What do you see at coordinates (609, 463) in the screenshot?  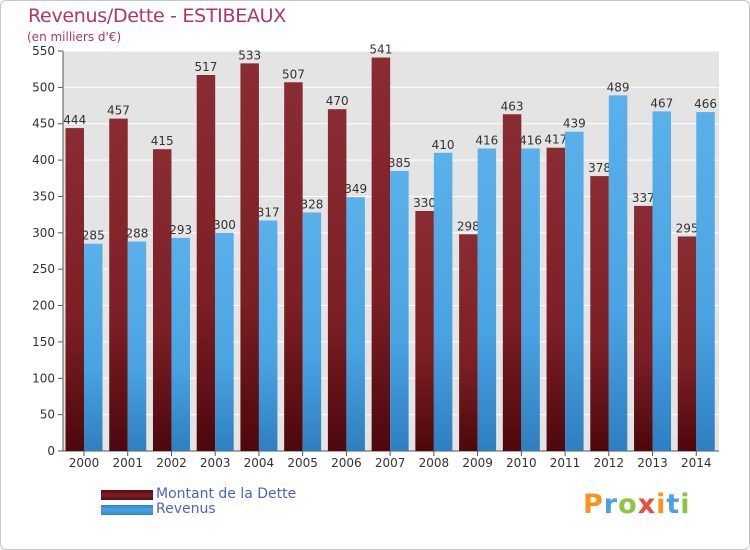 I see `x-tick-label: 2012` at bounding box center [609, 463].